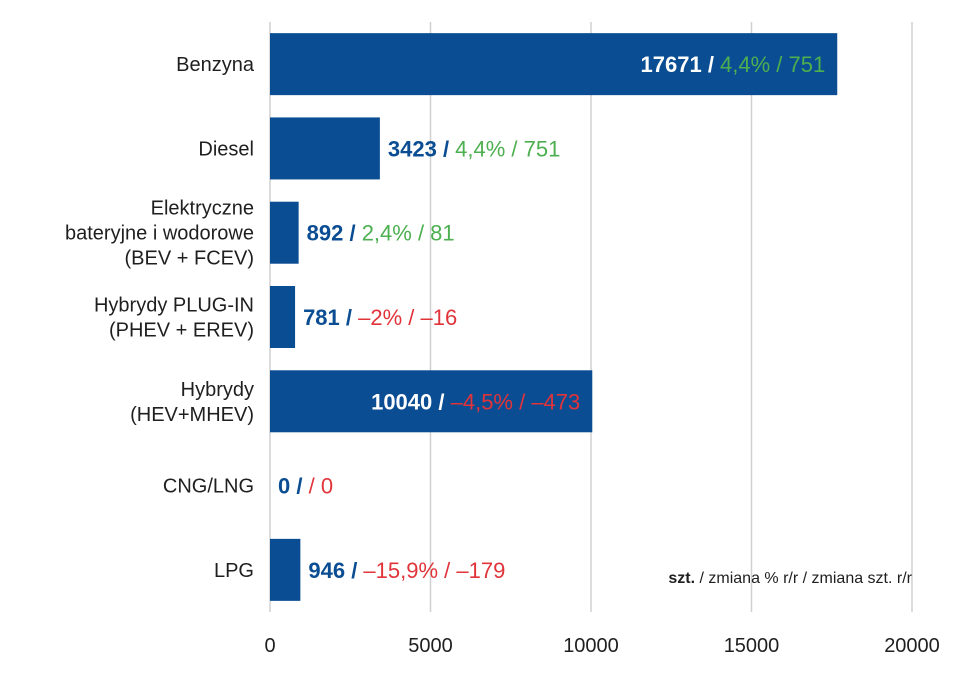 The image size is (960, 678). Describe the element at coordinates (174, 318) in the screenshot. I see `category-label: Hybrydy PLUG-IN (PHEV + EREV)` at that location.